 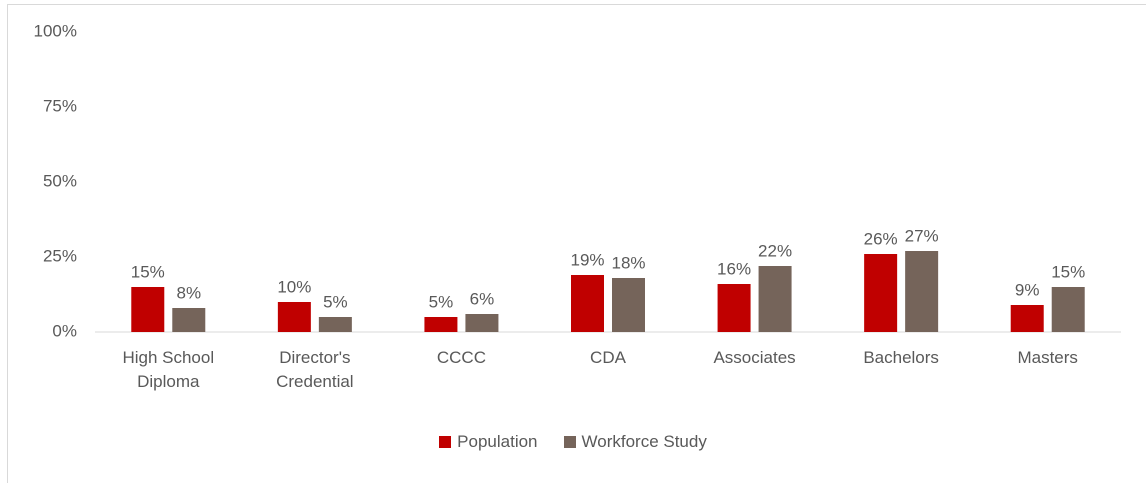 I want to click on y-tick-label: 25%, so click(x=60, y=255).